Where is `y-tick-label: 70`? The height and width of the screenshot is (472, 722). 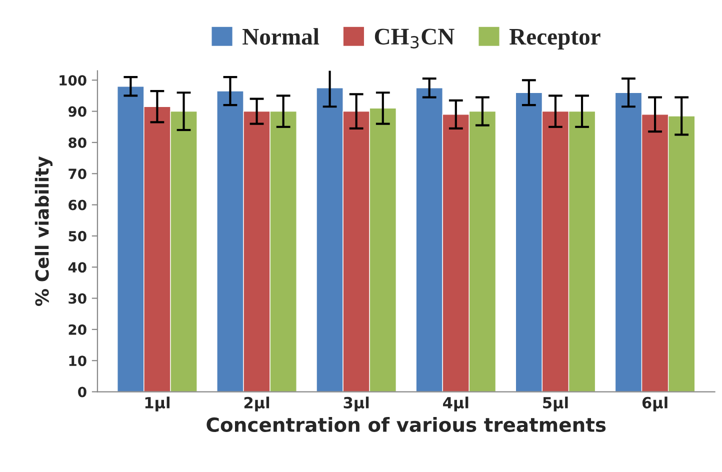
y-tick-label: 70 is located at coordinates (77, 174).